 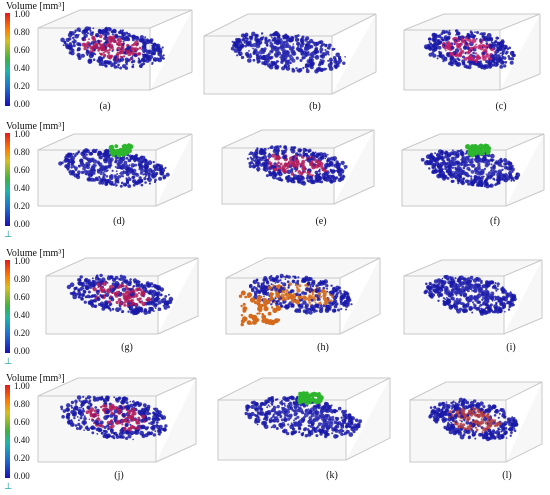 What do you see at coordinates (115, 170) in the screenshot?
I see `specimen-render` at bounding box center [115, 170].